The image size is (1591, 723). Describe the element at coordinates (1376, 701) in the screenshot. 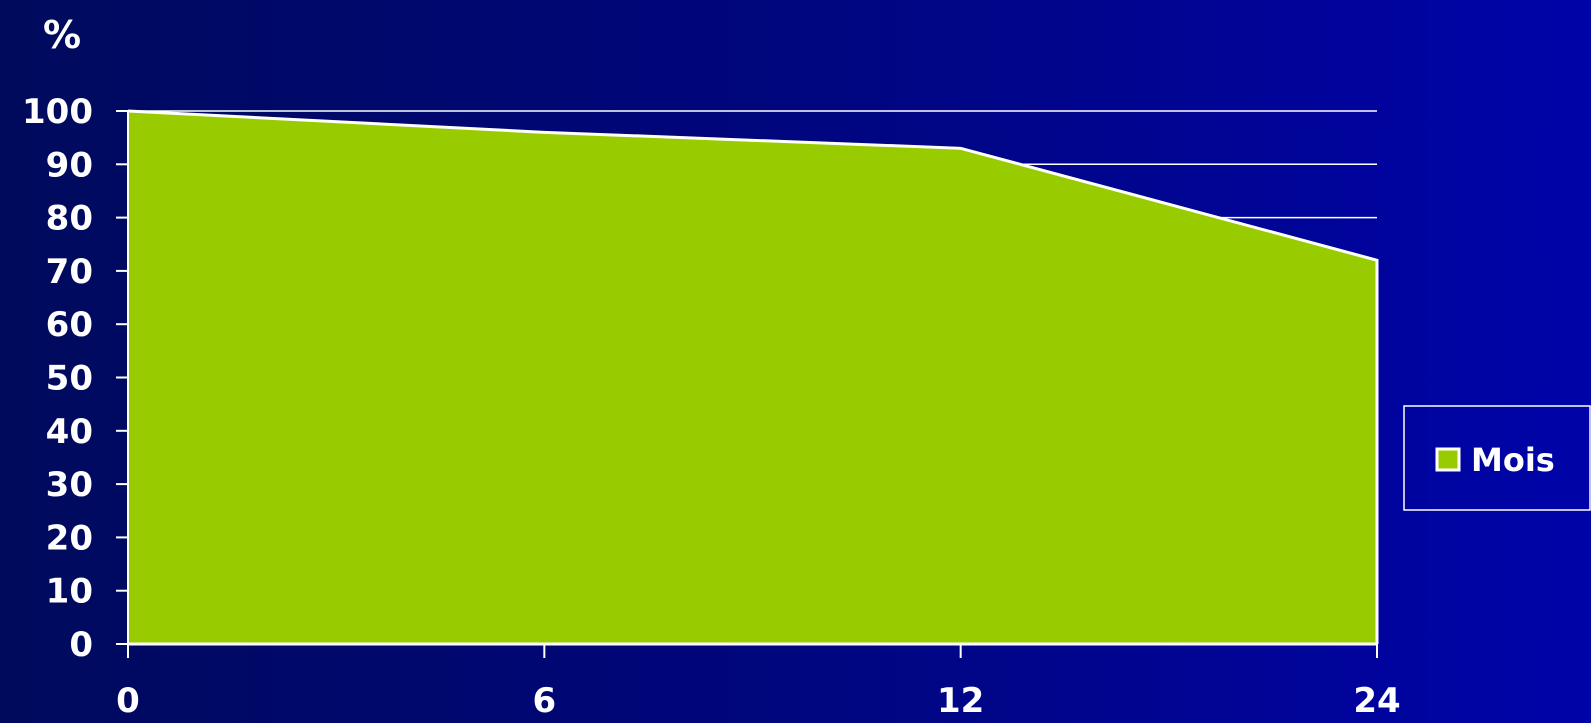

I see `x-tick-label: 24` at that location.